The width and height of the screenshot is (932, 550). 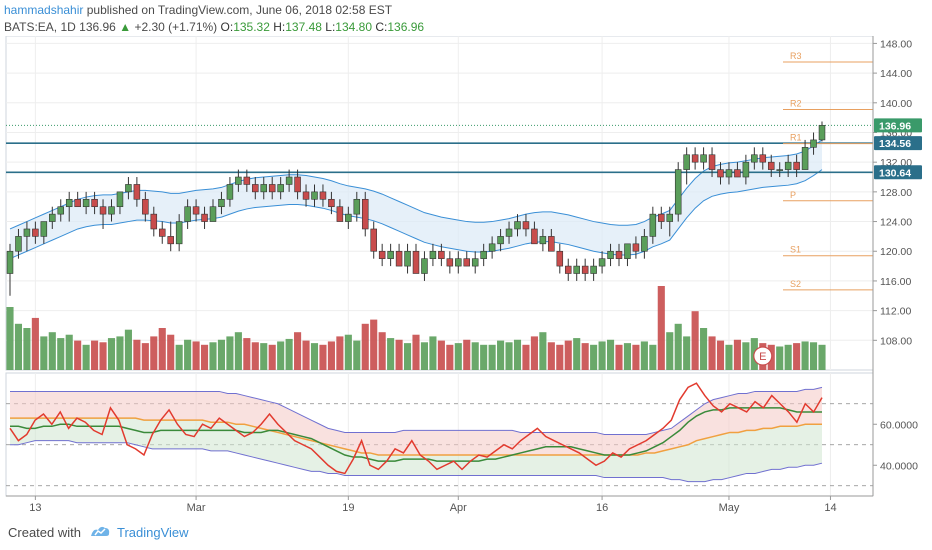 What do you see at coordinates (899, 425) in the screenshot?
I see `rsi-tick-label: 60.0000` at bounding box center [899, 425].